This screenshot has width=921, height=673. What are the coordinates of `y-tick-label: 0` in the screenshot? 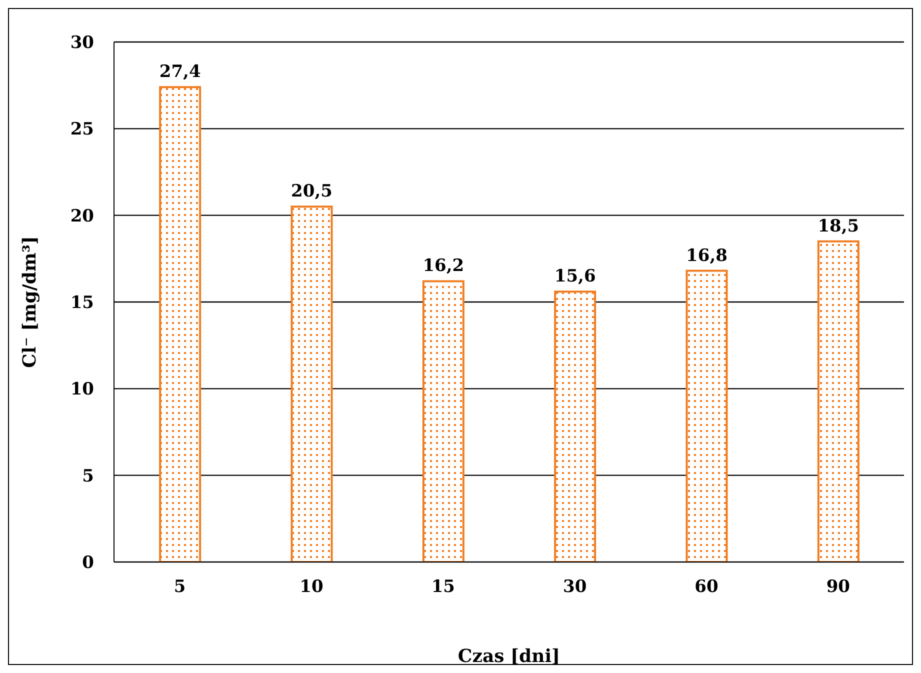 It's located at (88, 563).